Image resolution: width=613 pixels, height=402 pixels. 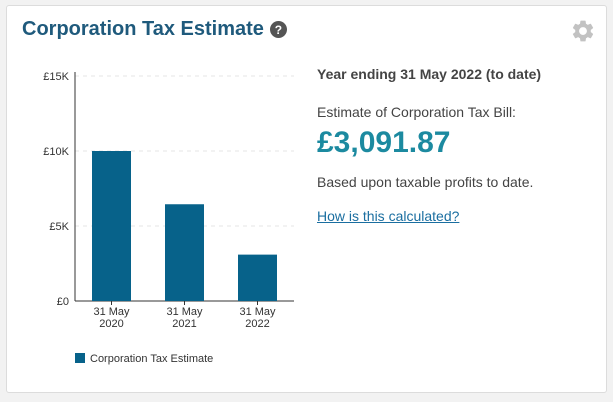 What do you see at coordinates (56, 77) in the screenshot?
I see `y-tick-label: £15K` at bounding box center [56, 77].